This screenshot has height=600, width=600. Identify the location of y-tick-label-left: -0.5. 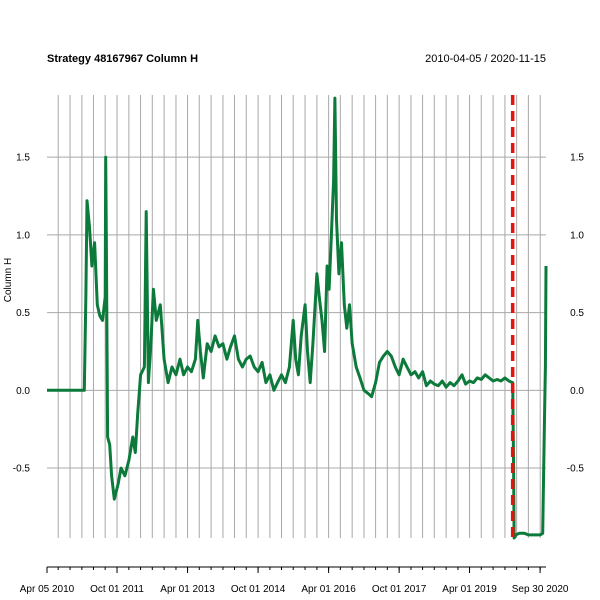
(22, 469).